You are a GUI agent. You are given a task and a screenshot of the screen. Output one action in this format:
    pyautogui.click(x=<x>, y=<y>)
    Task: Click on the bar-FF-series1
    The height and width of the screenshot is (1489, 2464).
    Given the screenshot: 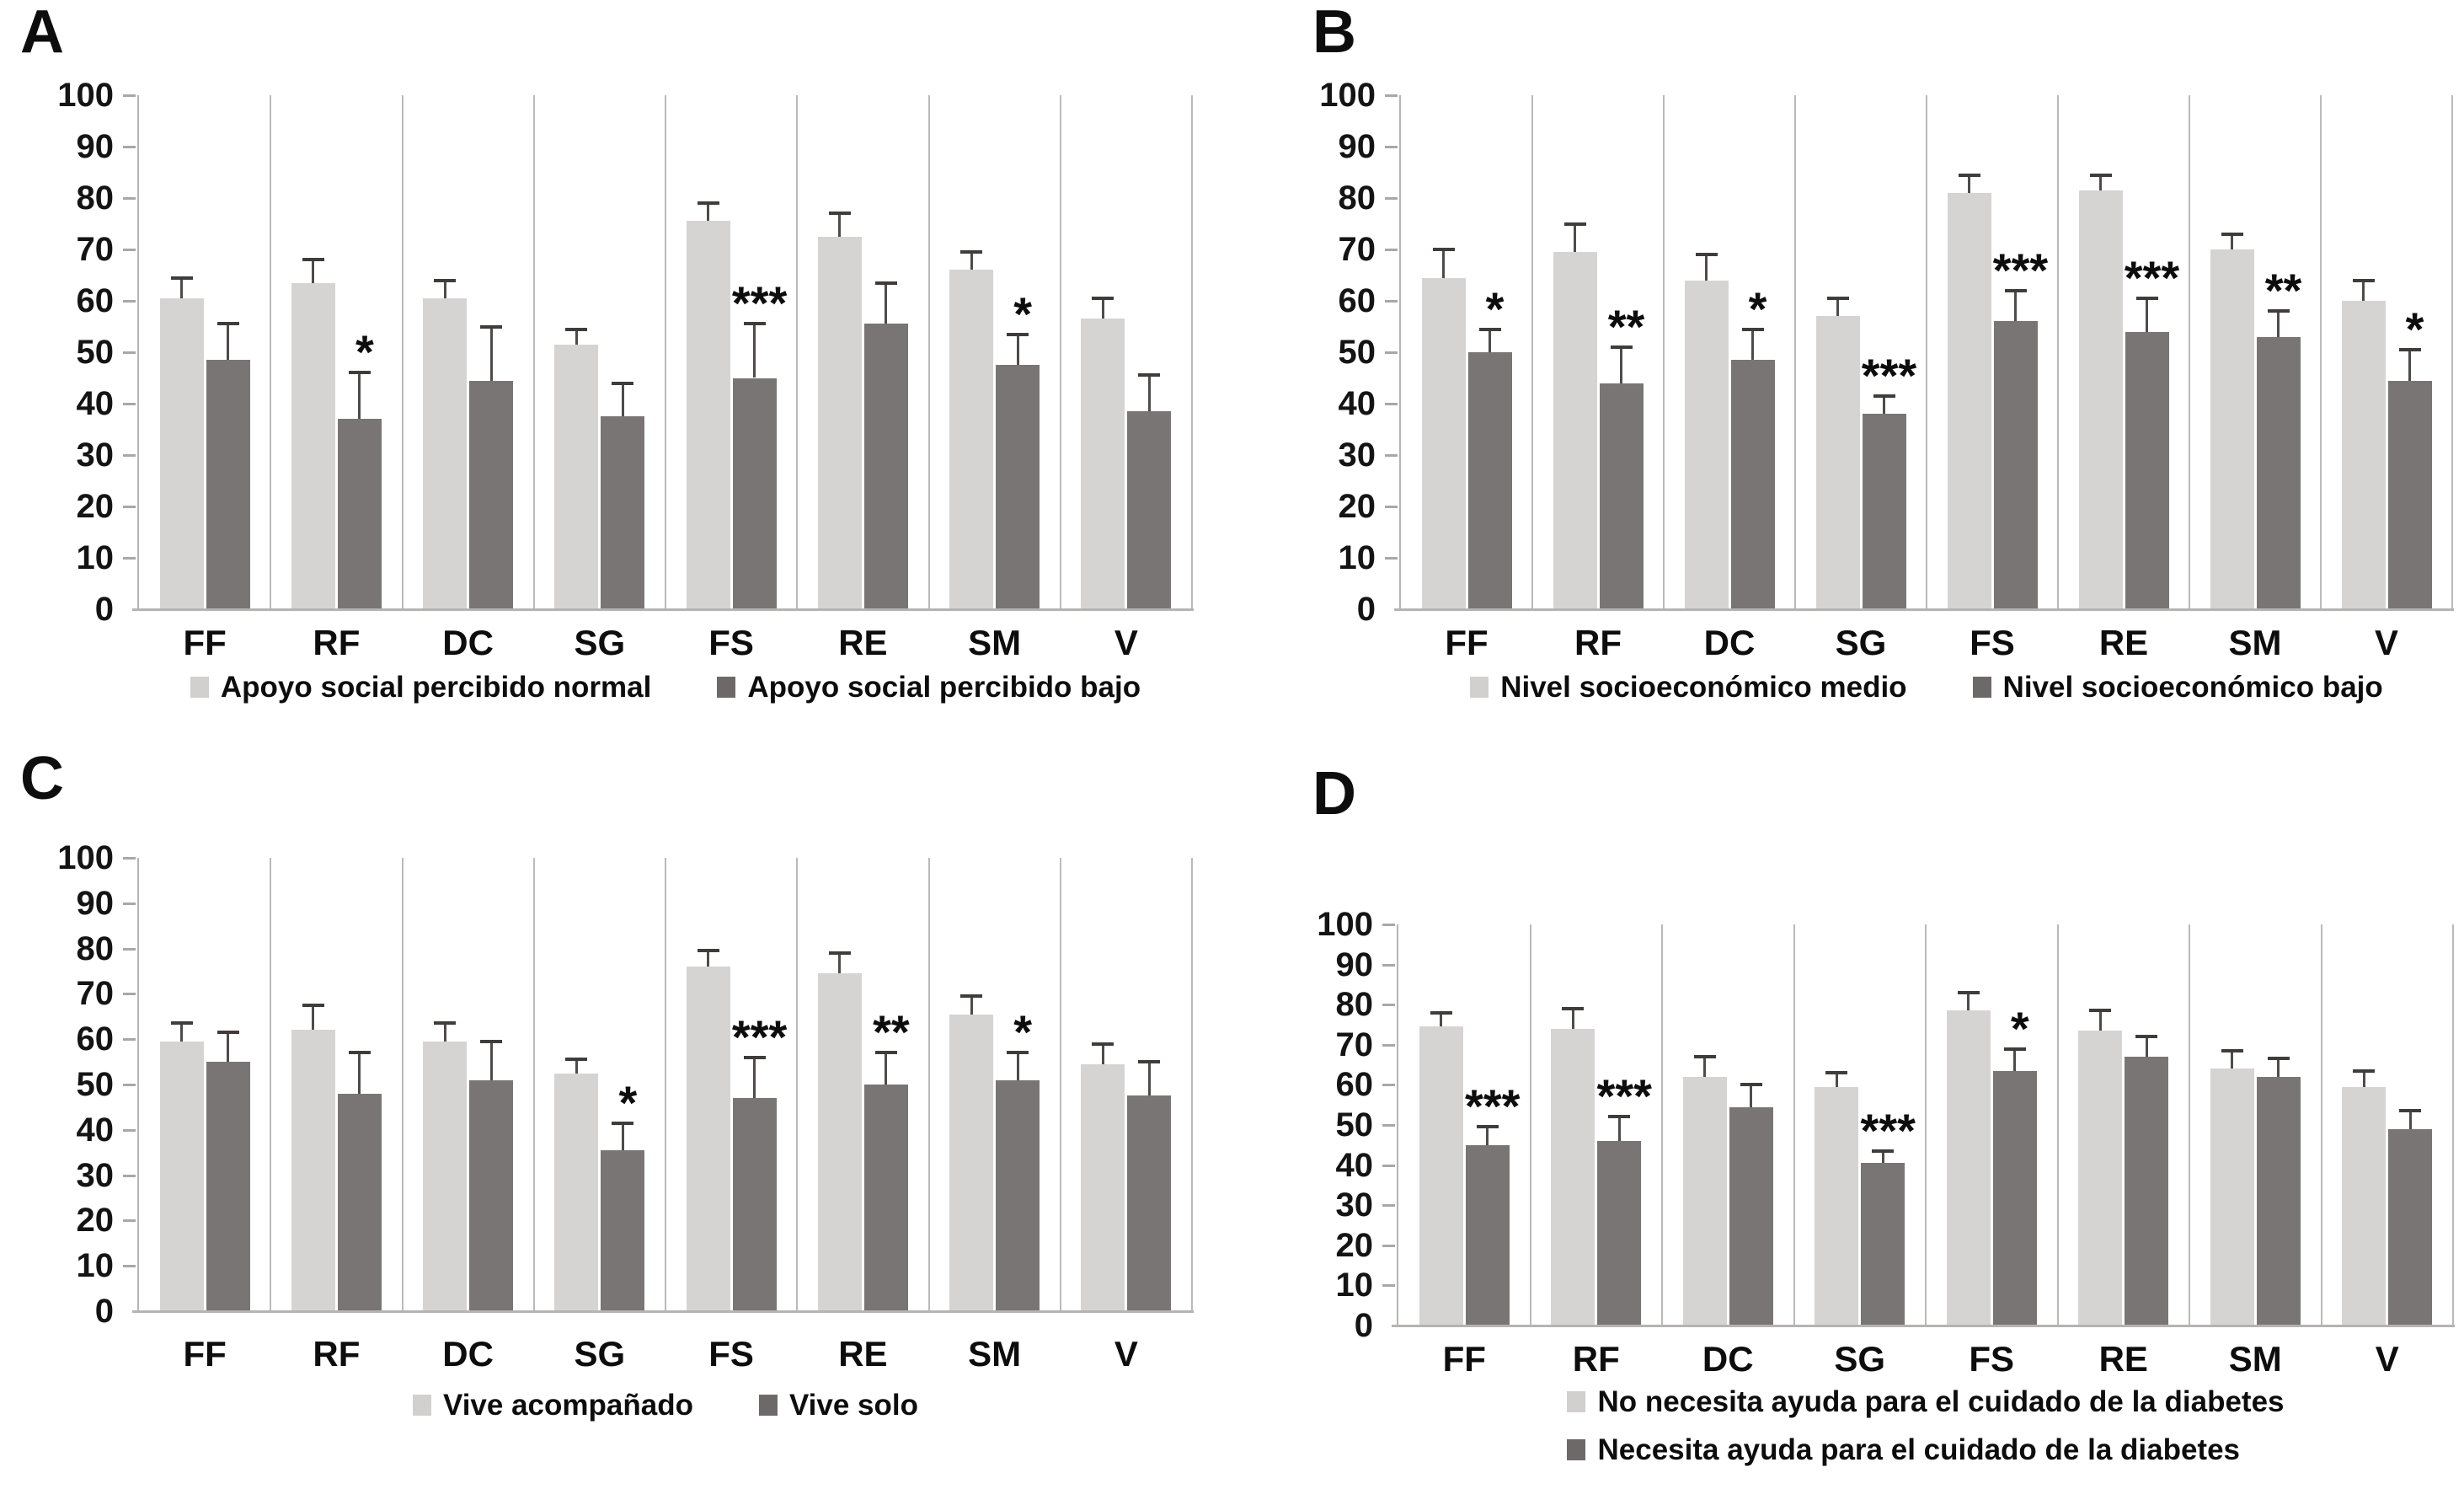 What is the action you would take?
    pyautogui.click(x=182, y=453)
    